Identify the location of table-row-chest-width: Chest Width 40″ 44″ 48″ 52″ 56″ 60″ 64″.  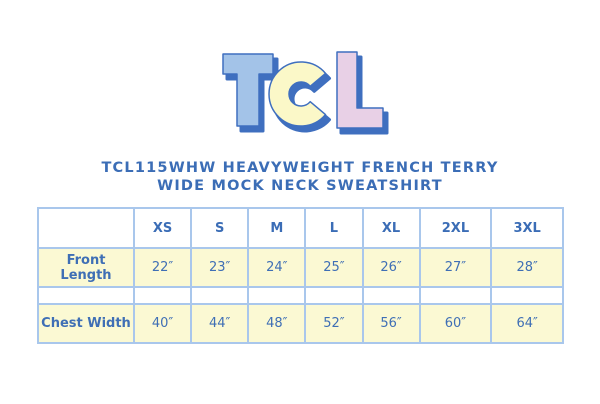
(300, 323).